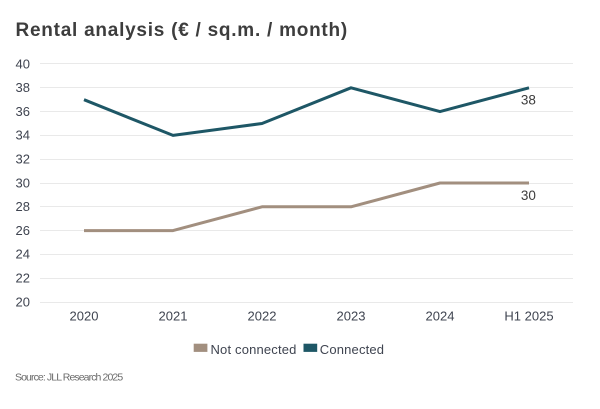  What do you see at coordinates (254, 349) in the screenshot?
I see `svg-text: Not connected` at bounding box center [254, 349].